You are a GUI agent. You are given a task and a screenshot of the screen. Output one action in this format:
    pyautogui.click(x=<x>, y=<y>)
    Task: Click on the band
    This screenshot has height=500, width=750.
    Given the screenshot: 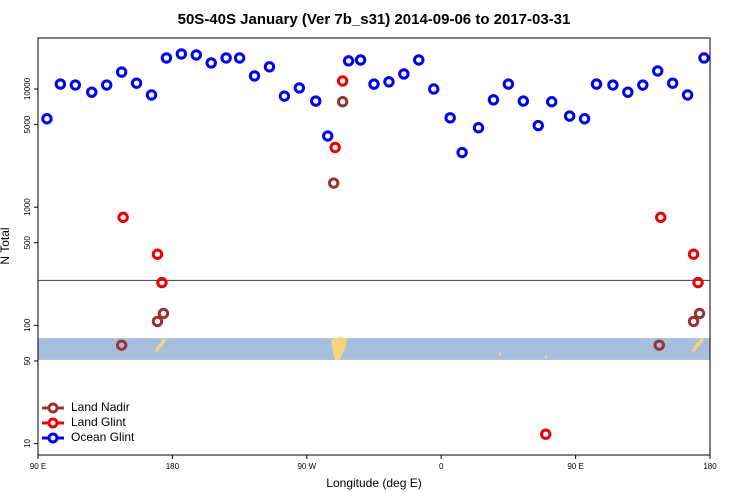 What is the action you would take?
    pyautogui.click(x=374, y=349)
    